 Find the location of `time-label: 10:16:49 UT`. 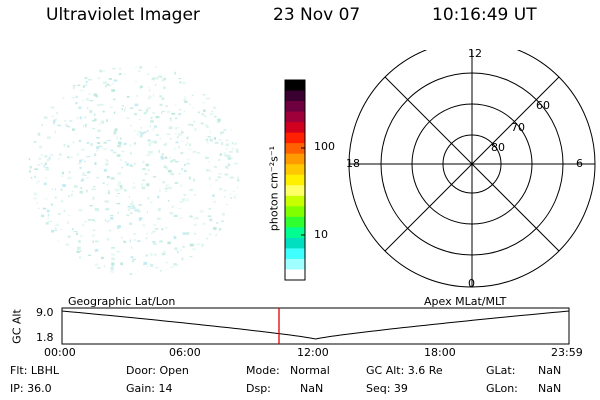

time-label: 10:16:49 UT is located at coordinates (484, 15).